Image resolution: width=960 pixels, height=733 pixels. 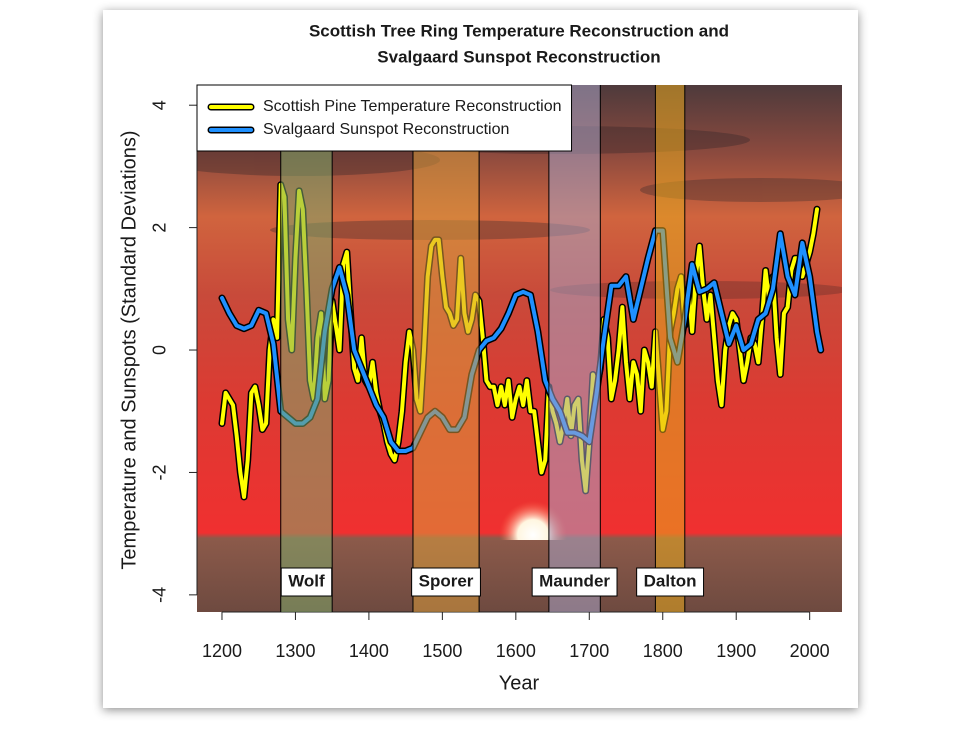 I want to click on period-label: Sporer, so click(x=446, y=580).